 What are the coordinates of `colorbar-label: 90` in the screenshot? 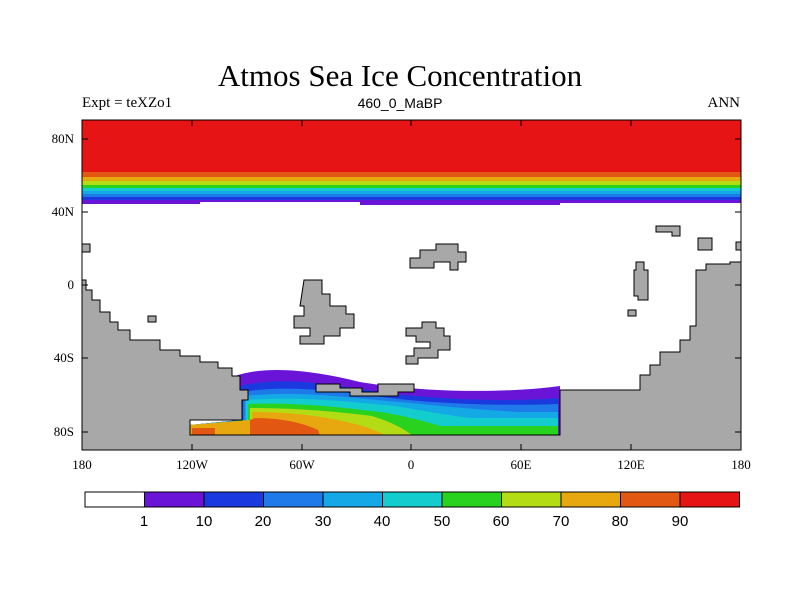 It's located at (680, 521).